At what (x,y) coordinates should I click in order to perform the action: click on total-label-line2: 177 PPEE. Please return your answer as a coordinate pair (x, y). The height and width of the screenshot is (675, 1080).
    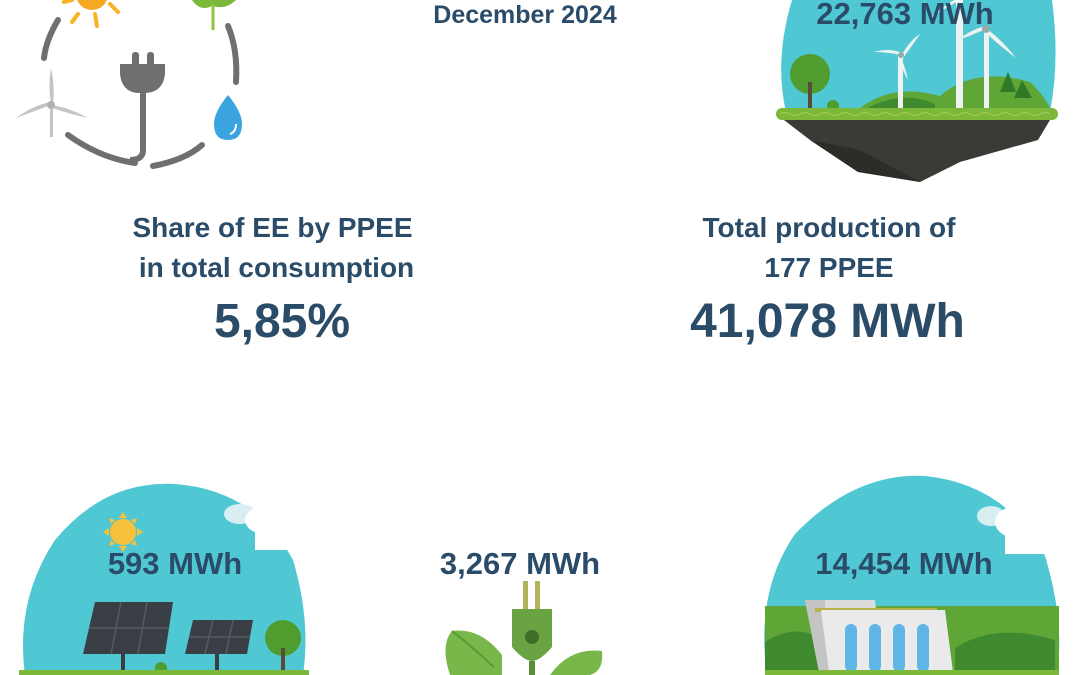
    Looking at the image, I should click on (829, 267).